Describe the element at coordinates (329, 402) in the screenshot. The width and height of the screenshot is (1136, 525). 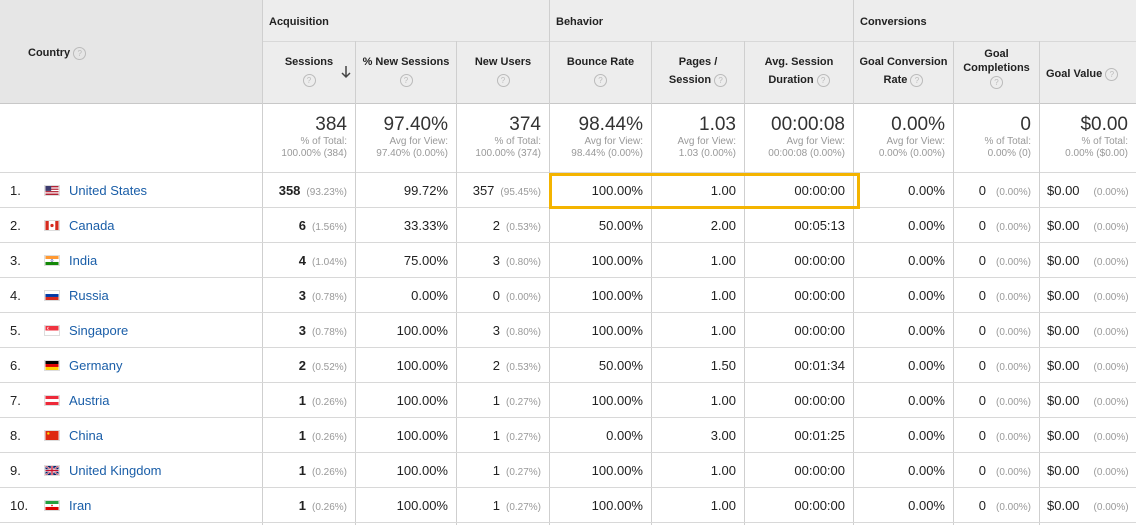
I see `sessions-percent: (0.26%)` at that location.